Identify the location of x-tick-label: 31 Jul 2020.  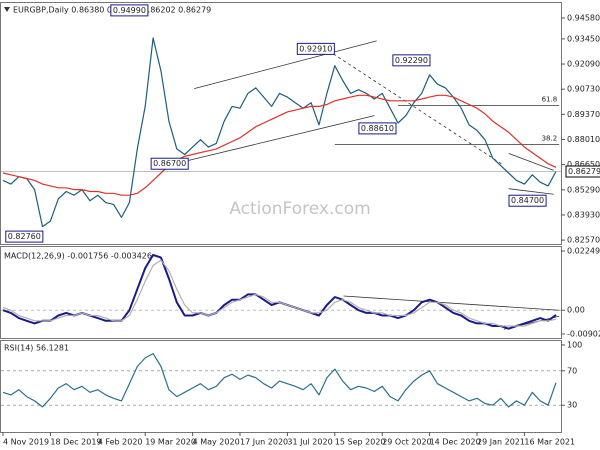
(309, 442).